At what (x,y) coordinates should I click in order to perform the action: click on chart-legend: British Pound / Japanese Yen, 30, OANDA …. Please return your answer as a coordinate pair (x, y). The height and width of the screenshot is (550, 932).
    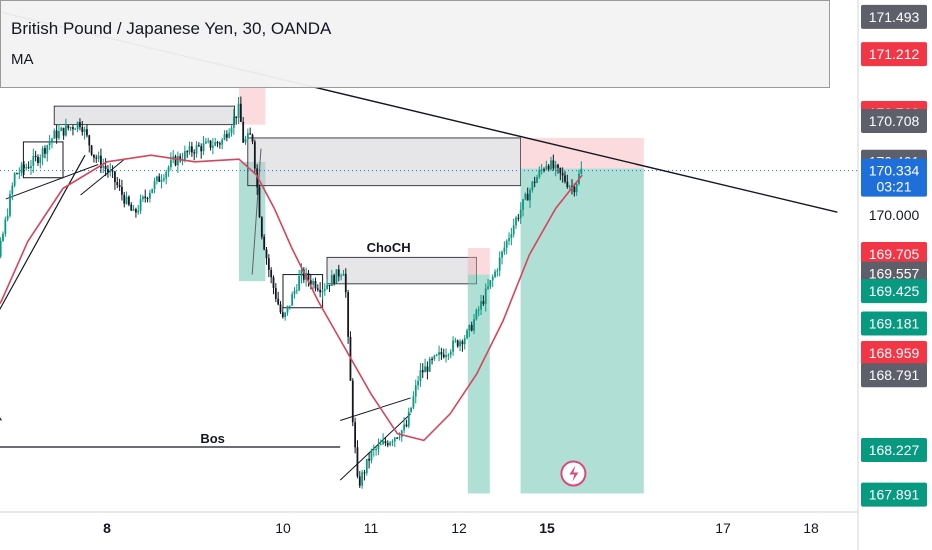
    Looking at the image, I should click on (415, 44).